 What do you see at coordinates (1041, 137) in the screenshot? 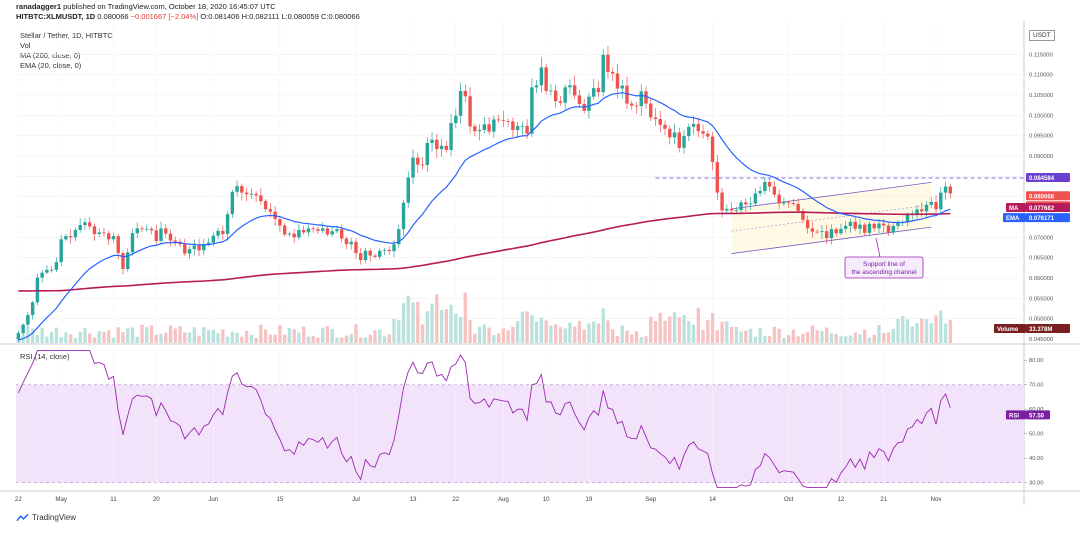
I see `price-tick-label: 0.095000` at bounding box center [1041, 137].